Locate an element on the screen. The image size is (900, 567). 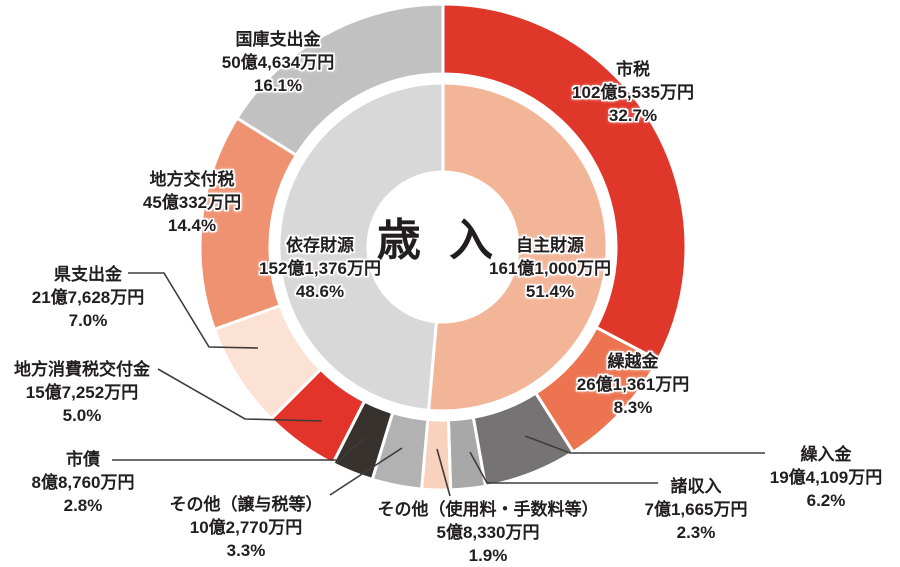
outer-9-amount: 45億332万円 is located at coordinates (192, 202).